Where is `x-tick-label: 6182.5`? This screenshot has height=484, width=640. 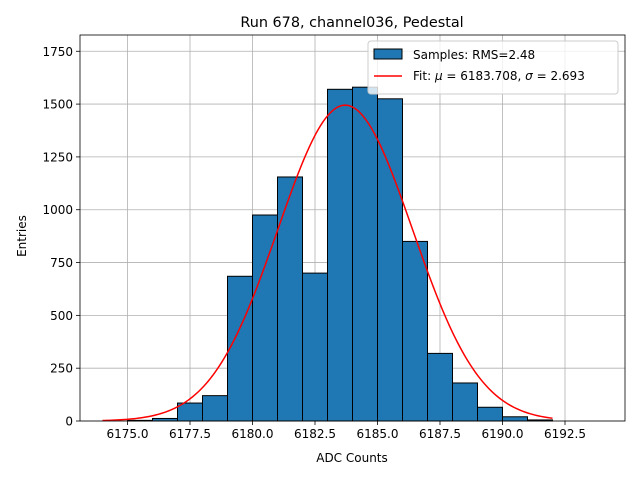
x-tick-label: 6182.5 is located at coordinates (315, 434).